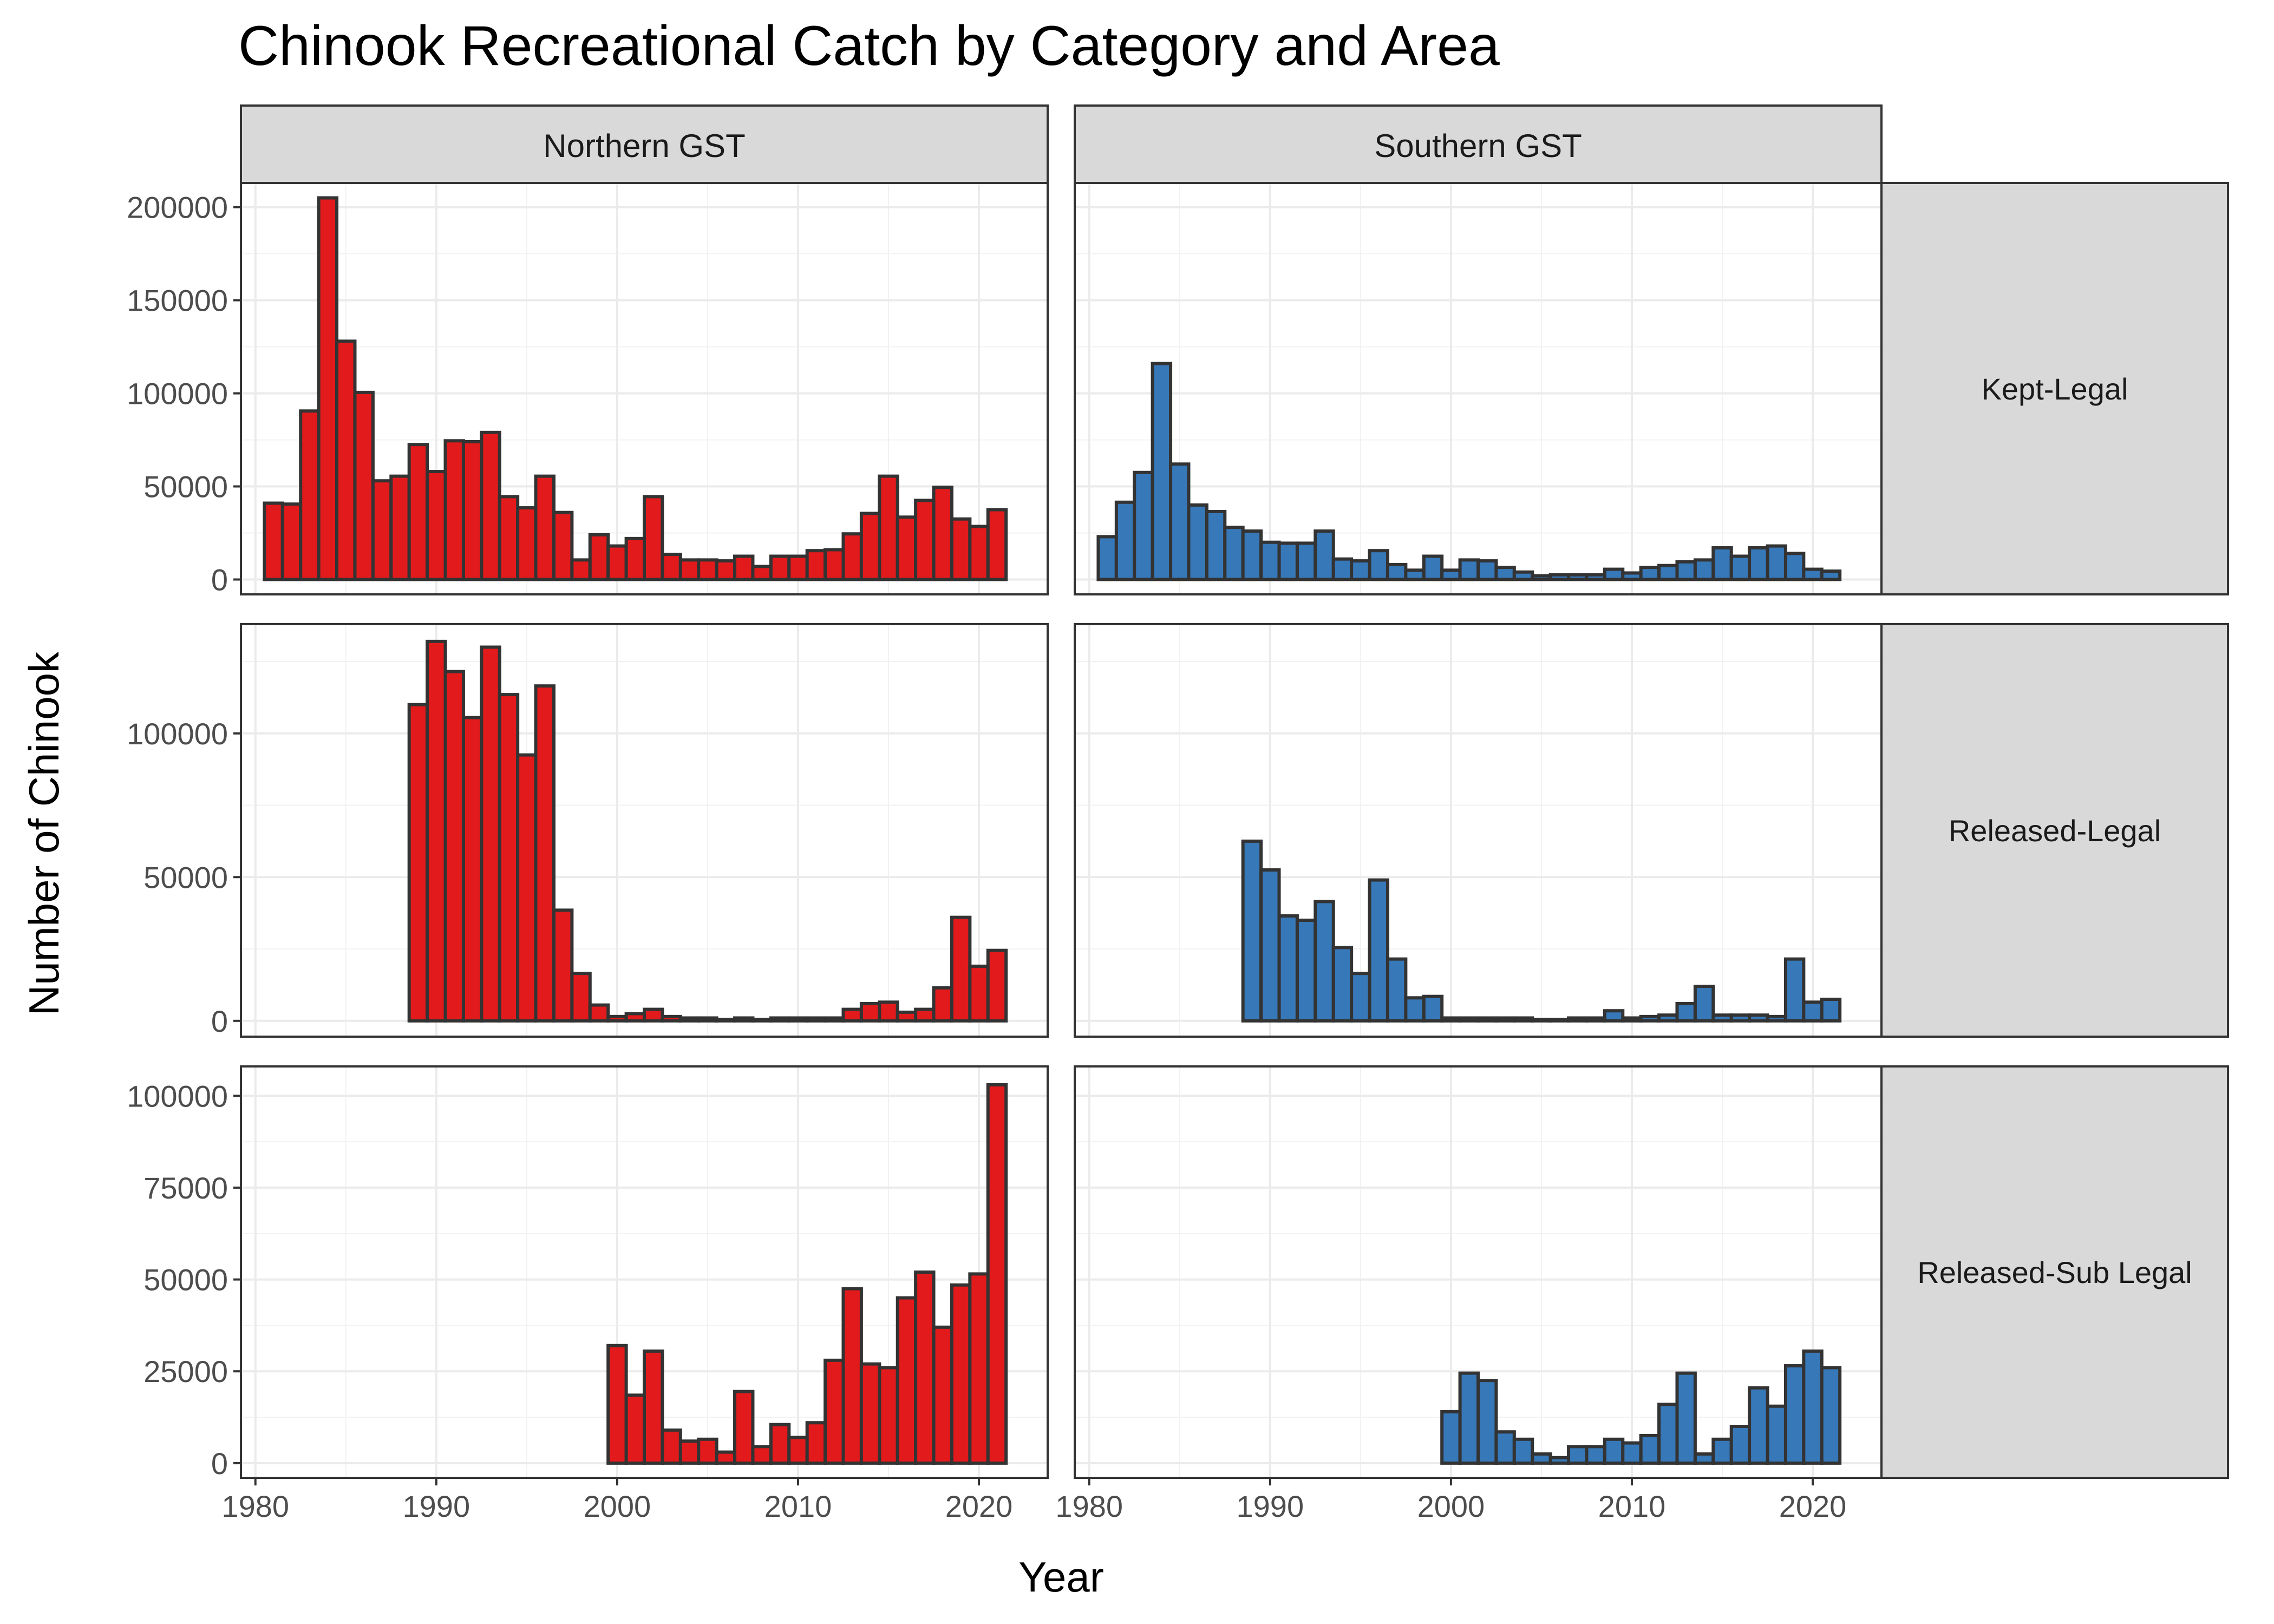 This screenshot has width=2274, height=1624. Describe the element at coordinates (925, 540) in the screenshot. I see `bar-northern-kept-legal-2017` at that location.